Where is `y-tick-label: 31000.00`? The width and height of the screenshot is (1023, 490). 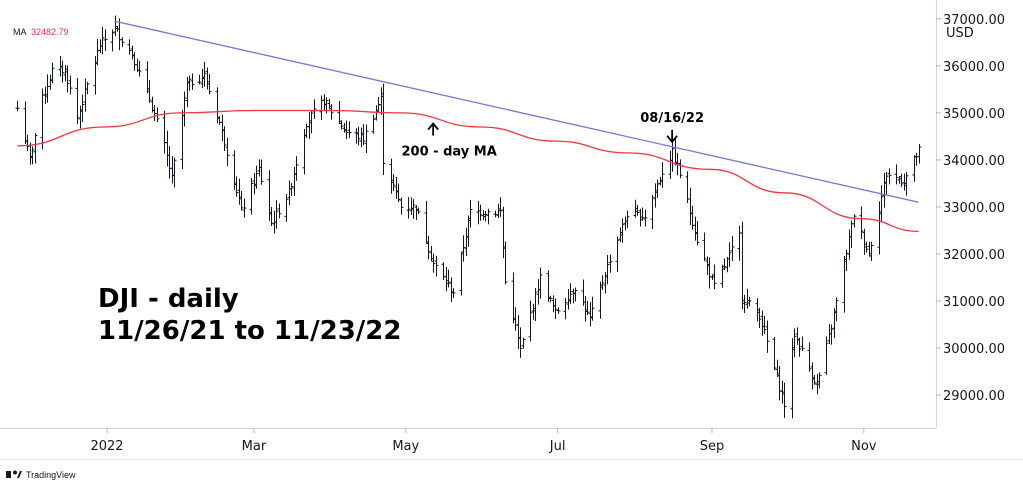
y-tick-label: 31000.00 is located at coordinates (974, 302).